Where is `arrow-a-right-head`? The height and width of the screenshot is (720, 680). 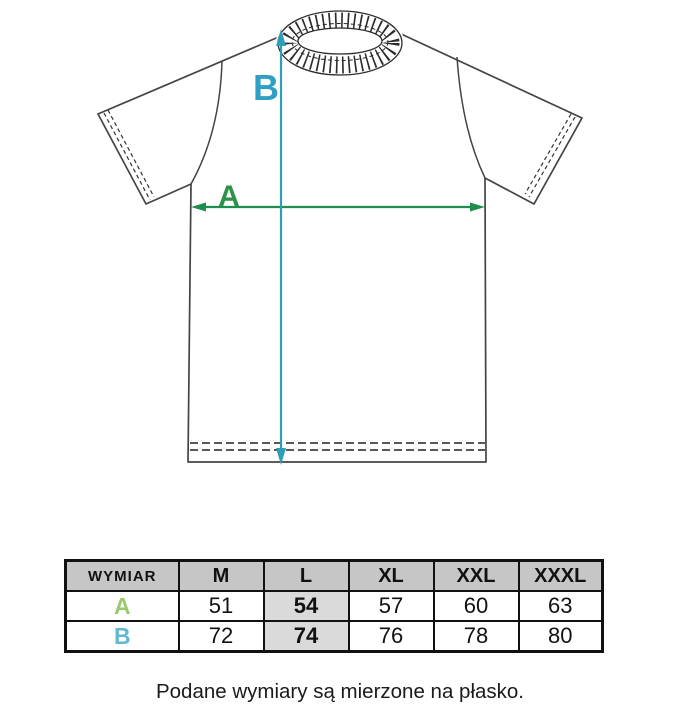 arrow-a-right-head is located at coordinates (477, 207).